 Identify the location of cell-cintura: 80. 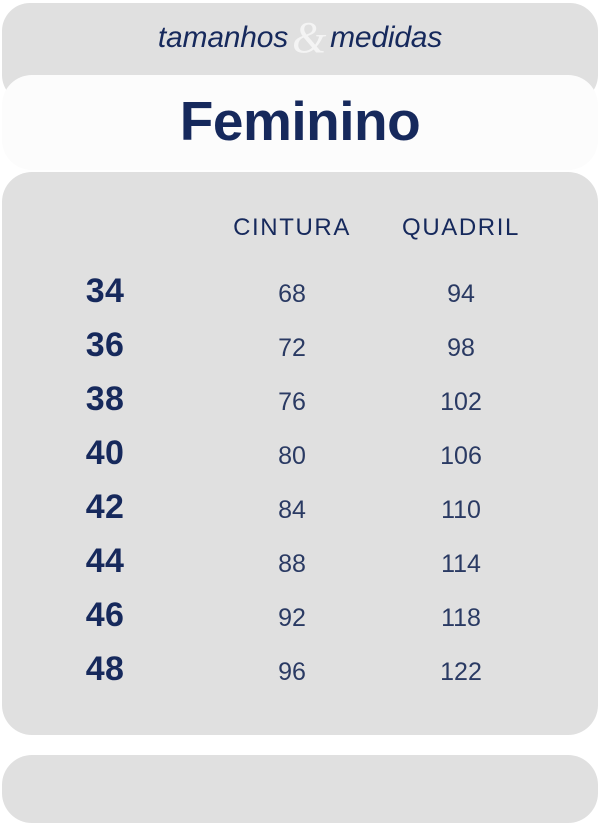
(292, 456).